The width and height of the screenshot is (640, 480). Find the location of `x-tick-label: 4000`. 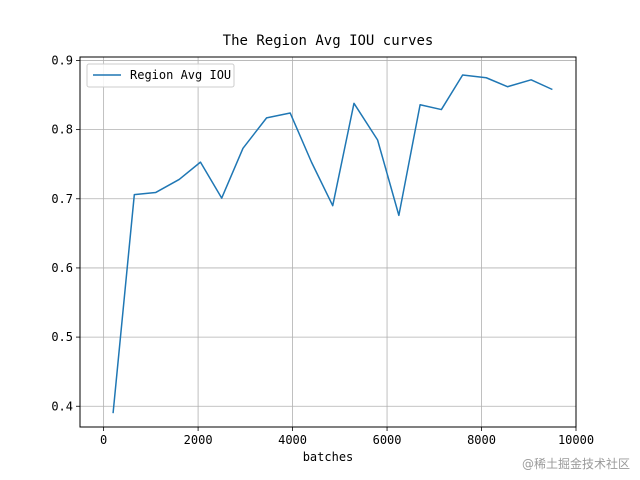

x-tick-label: 4000 is located at coordinates (292, 440).